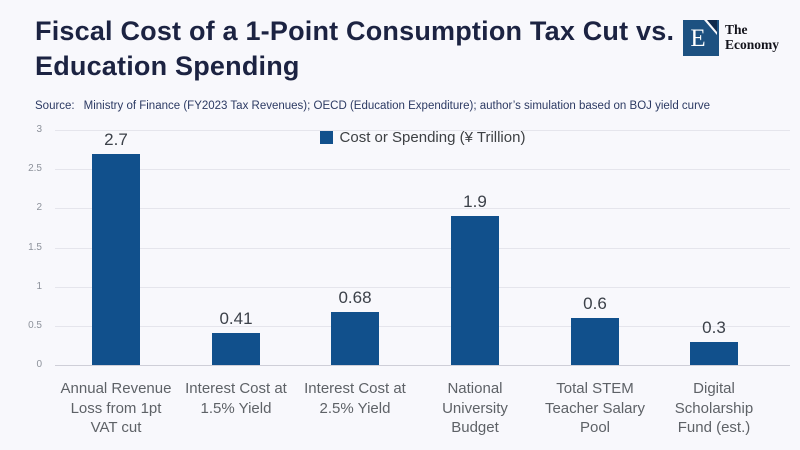  I want to click on y-axis-tick-label: 2.5, so click(35, 169).